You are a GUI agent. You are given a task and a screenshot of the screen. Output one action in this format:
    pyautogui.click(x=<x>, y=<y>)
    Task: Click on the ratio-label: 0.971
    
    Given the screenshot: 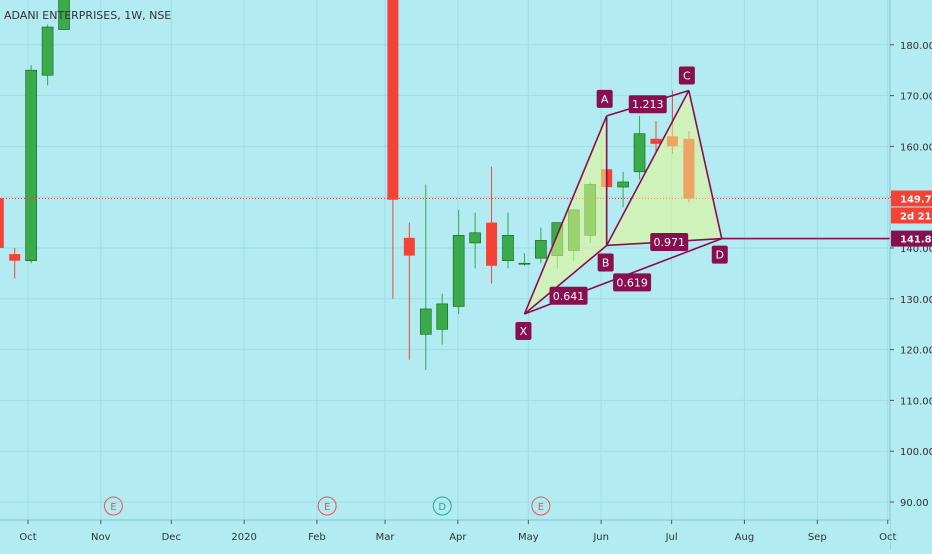 What is the action you would take?
    pyautogui.click(x=669, y=242)
    